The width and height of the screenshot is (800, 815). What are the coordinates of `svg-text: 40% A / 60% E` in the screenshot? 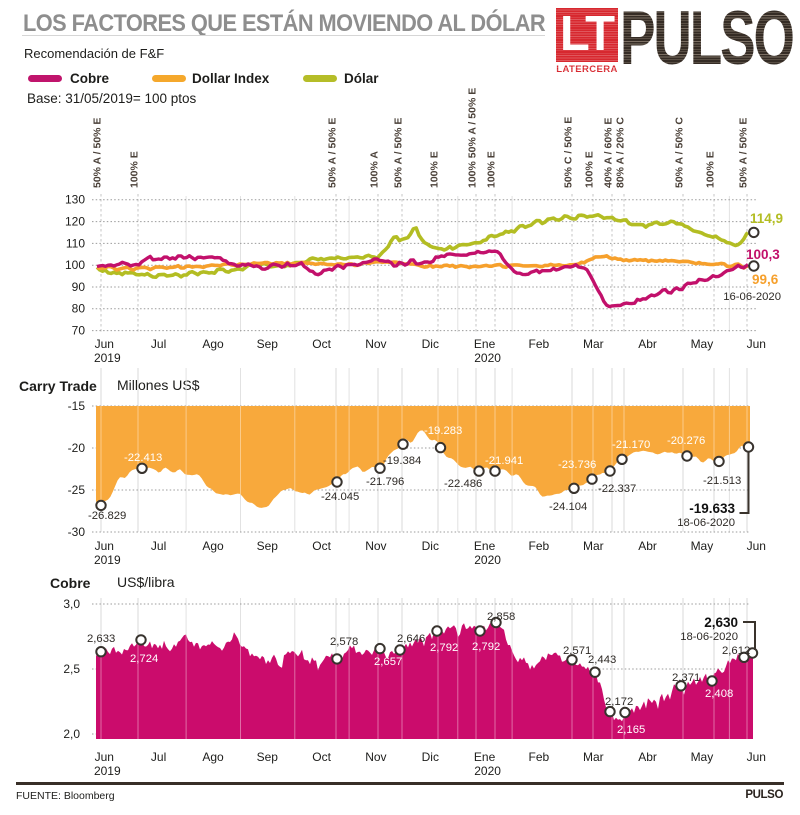 It's located at (609, 153).